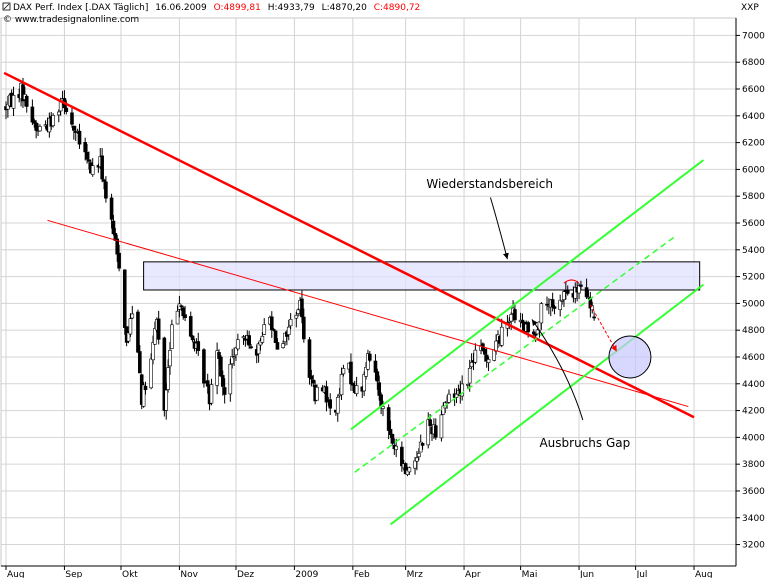 The height and width of the screenshot is (578, 770). Describe the element at coordinates (750, 8) in the screenshot. I see `currency-label: XXP` at that location.